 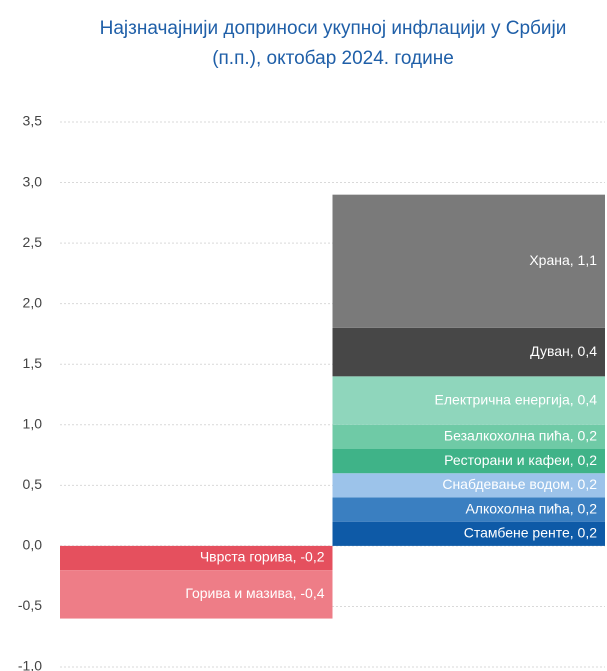 What do you see at coordinates (33, 423) in the screenshot?
I see `y-tick-label: 1,0` at bounding box center [33, 423].